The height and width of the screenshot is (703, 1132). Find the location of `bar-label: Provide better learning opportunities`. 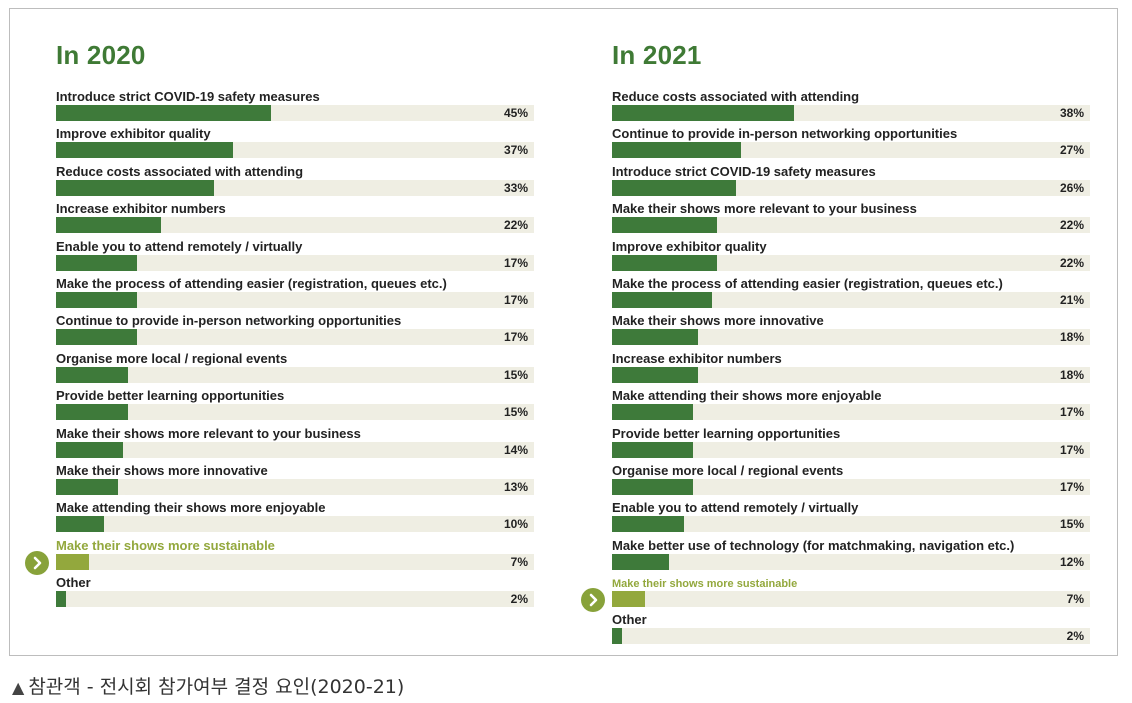

bar-label: Provide better learning opportunities is located at coordinates (726, 433).